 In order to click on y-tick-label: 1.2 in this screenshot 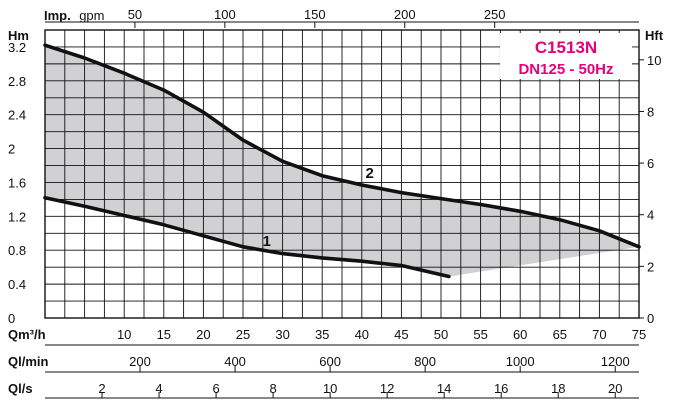, I will do `click(17, 216)`.